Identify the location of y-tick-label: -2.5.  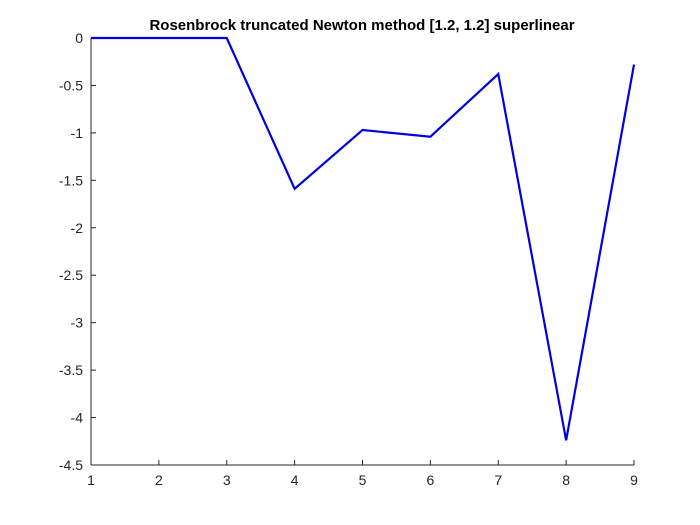
(71, 275).